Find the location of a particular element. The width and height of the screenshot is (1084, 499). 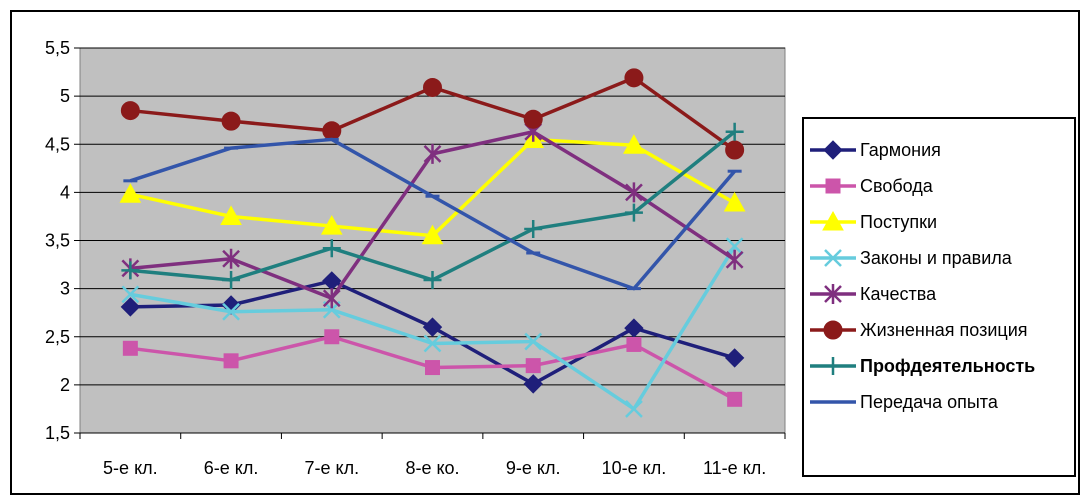

y-tick-label: 3 is located at coordinates (65, 289).